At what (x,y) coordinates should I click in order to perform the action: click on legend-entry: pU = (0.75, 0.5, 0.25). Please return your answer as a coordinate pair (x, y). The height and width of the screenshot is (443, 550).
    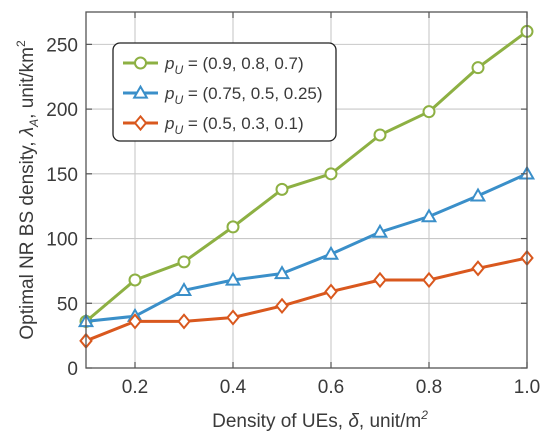
    Looking at the image, I should click on (223, 95).